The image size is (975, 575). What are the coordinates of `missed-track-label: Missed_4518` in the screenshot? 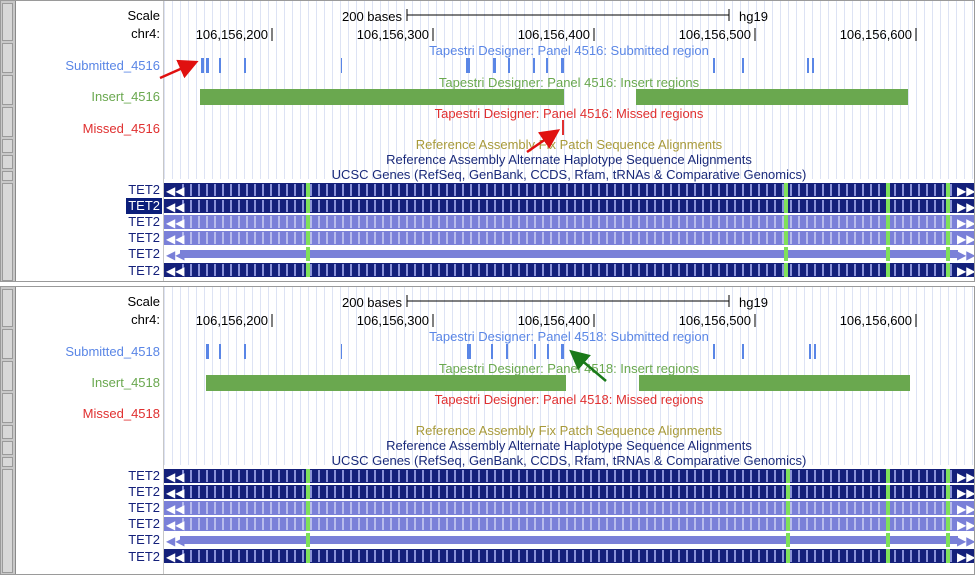 It's located at (121, 413).